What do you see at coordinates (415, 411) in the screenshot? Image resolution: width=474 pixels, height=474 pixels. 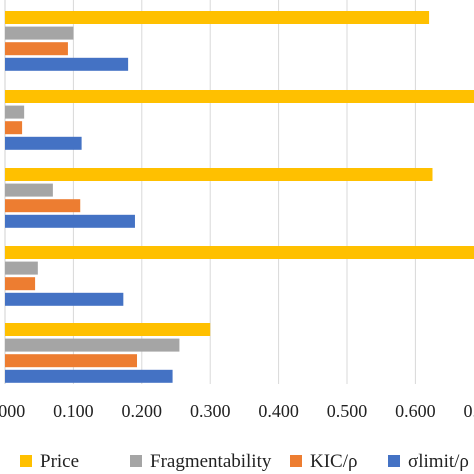 I see `x-tick-label: 0.600` at bounding box center [415, 411].